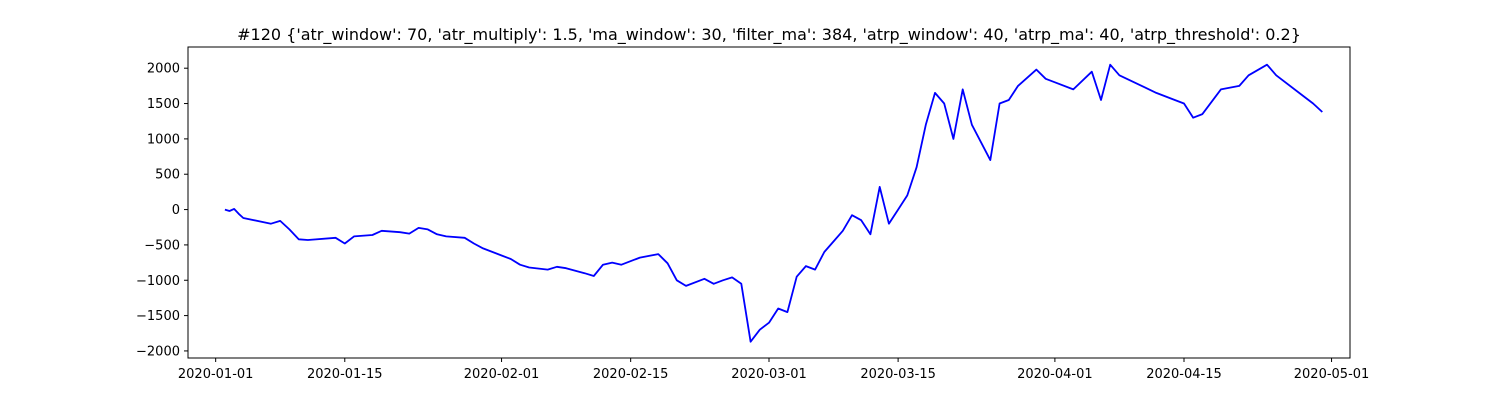 Image resolution: width=1500 pixels, height=400 pixels. Describe the element at coordinates (163, 139) in the screenshot. I see `y-tick-label: 1000` at that location.